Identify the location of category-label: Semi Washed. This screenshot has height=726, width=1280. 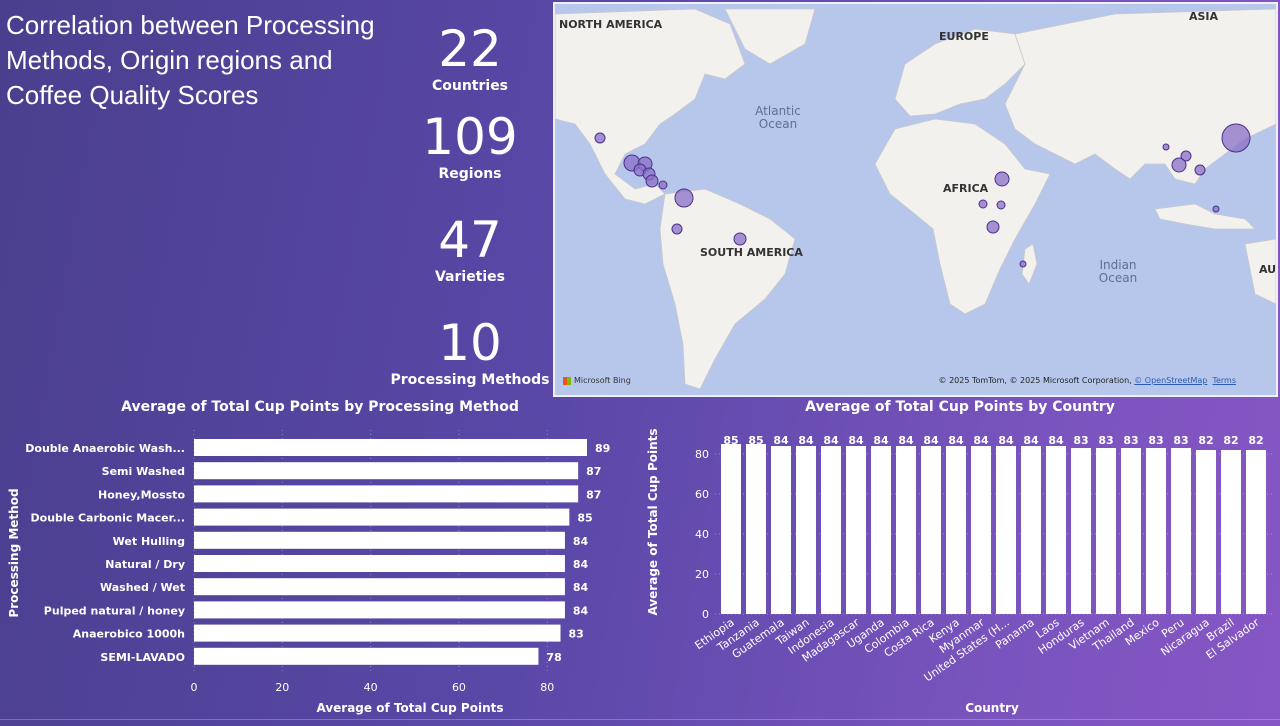
(143, 471).